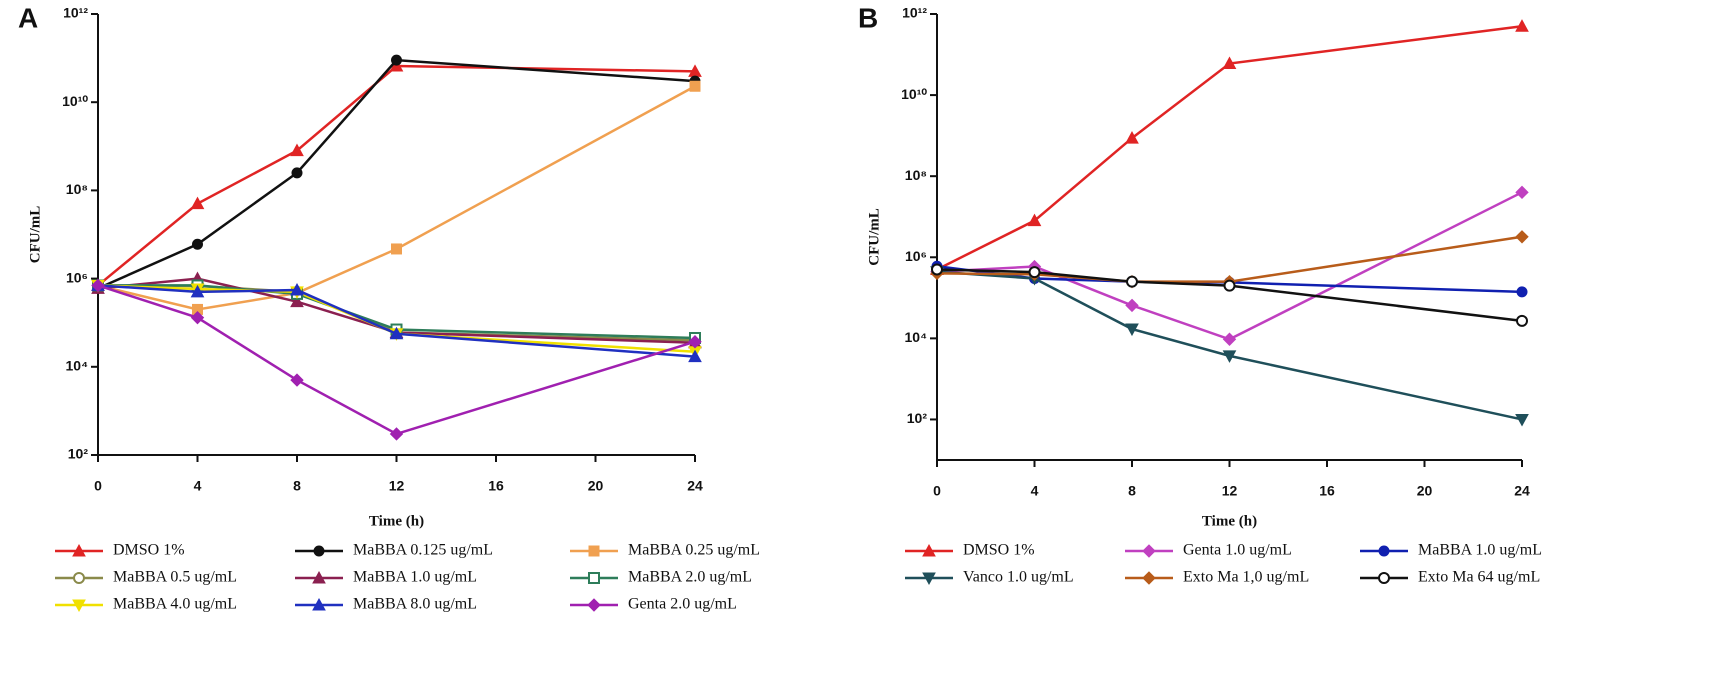 Image resolution: width=1723 pixels, height=685 pixels. I want to click on legend-label: Genta 2.0 ug/mL, so click(682, 604).